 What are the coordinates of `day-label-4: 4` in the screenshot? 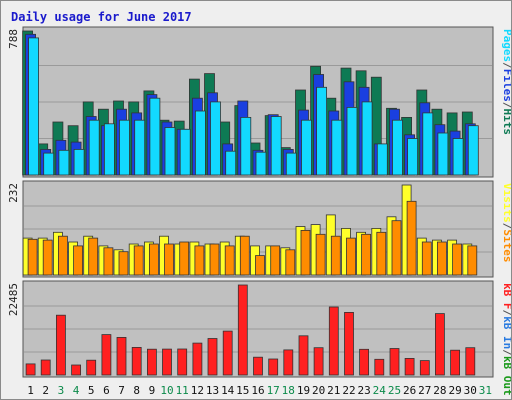 It's located at (76, 390).